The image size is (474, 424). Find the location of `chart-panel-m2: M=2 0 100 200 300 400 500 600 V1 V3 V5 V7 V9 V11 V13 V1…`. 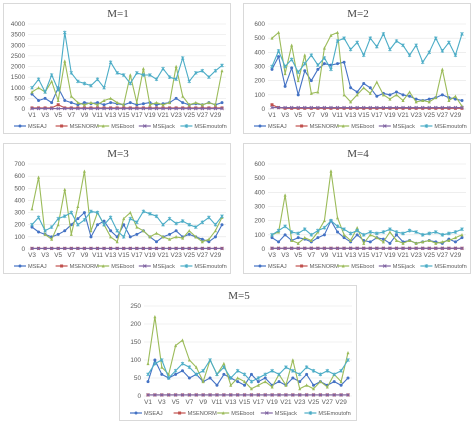

chart-panel-m2: M=2 0 100 200 300 400 500 600 V1 V3 V5 V7 V9 V11 V13 V1… is located at coordinates (357, 68).